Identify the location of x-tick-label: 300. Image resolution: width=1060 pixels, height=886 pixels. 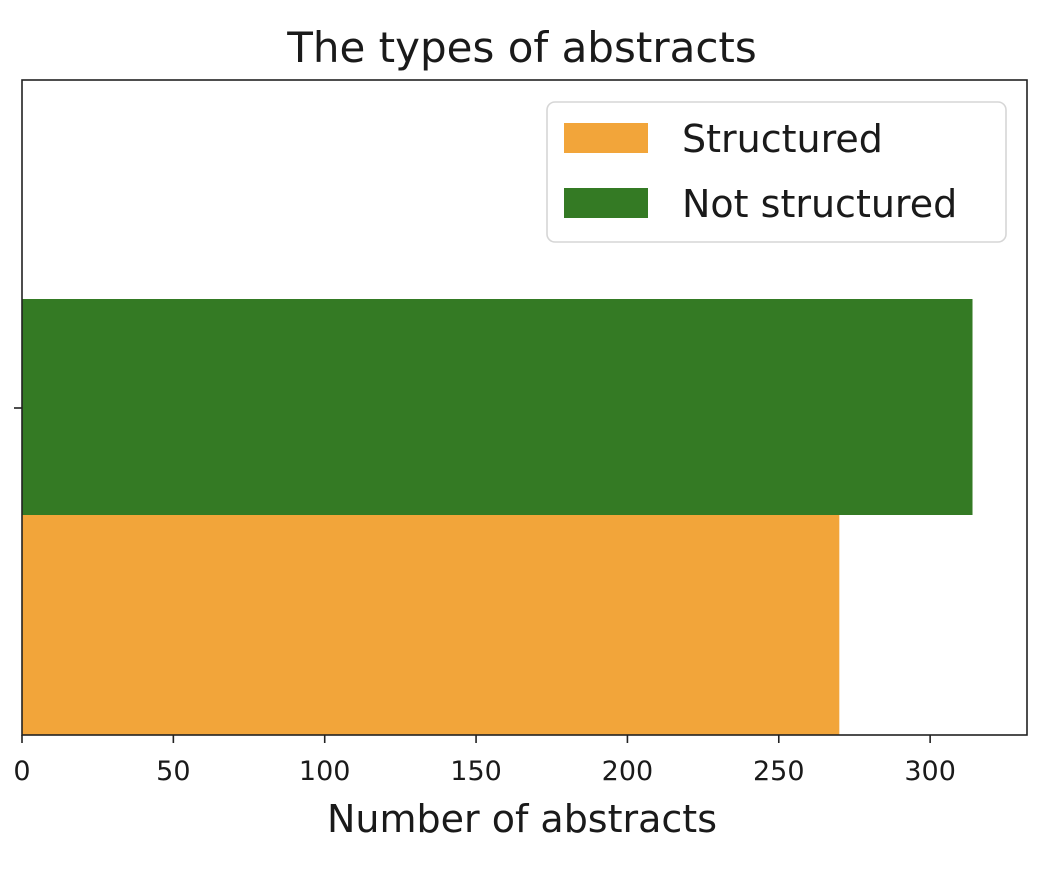
(930, 771).